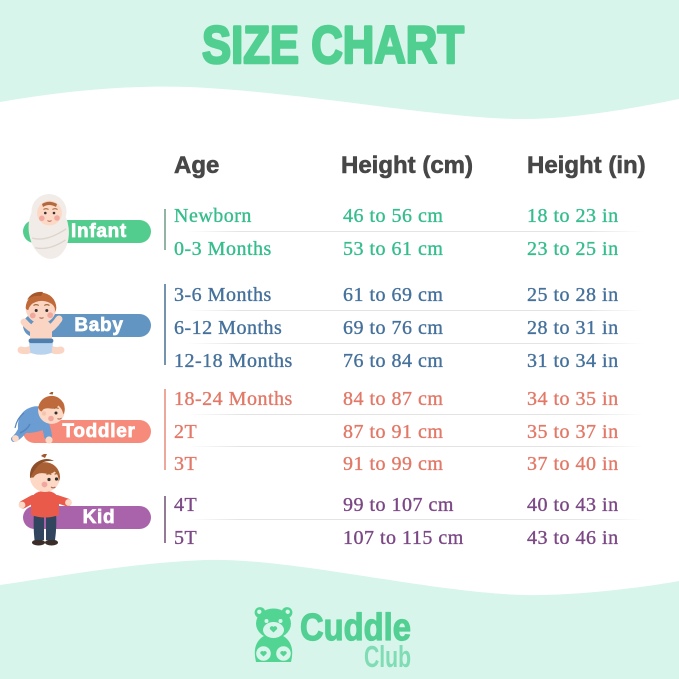 This screenshot has width=679, height=679. What do you see at coordinates (355, 628) in the screenshot?
I see `svg-text: Cuddle` at bounding box center [355, 628].